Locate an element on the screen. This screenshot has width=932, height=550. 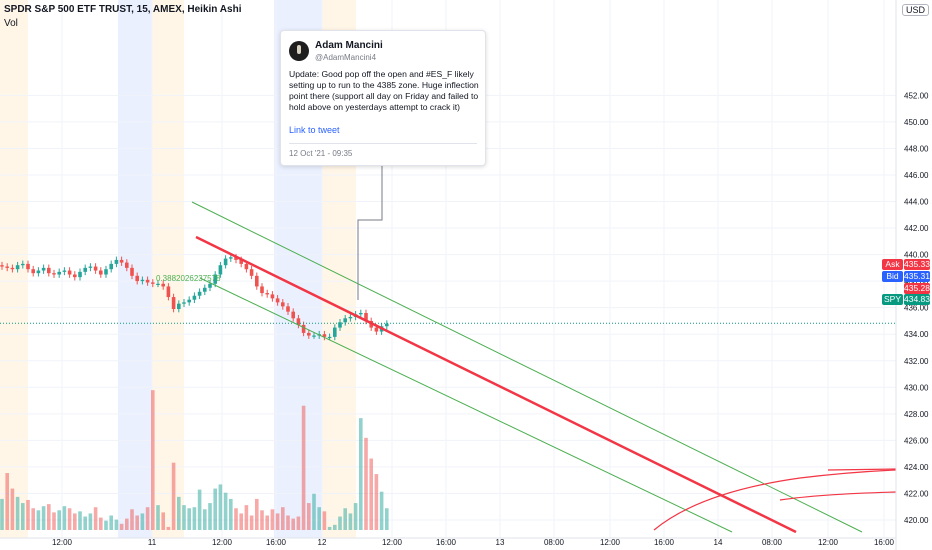
volume-indicator-label: Vol is located at coordinates (11, 23).